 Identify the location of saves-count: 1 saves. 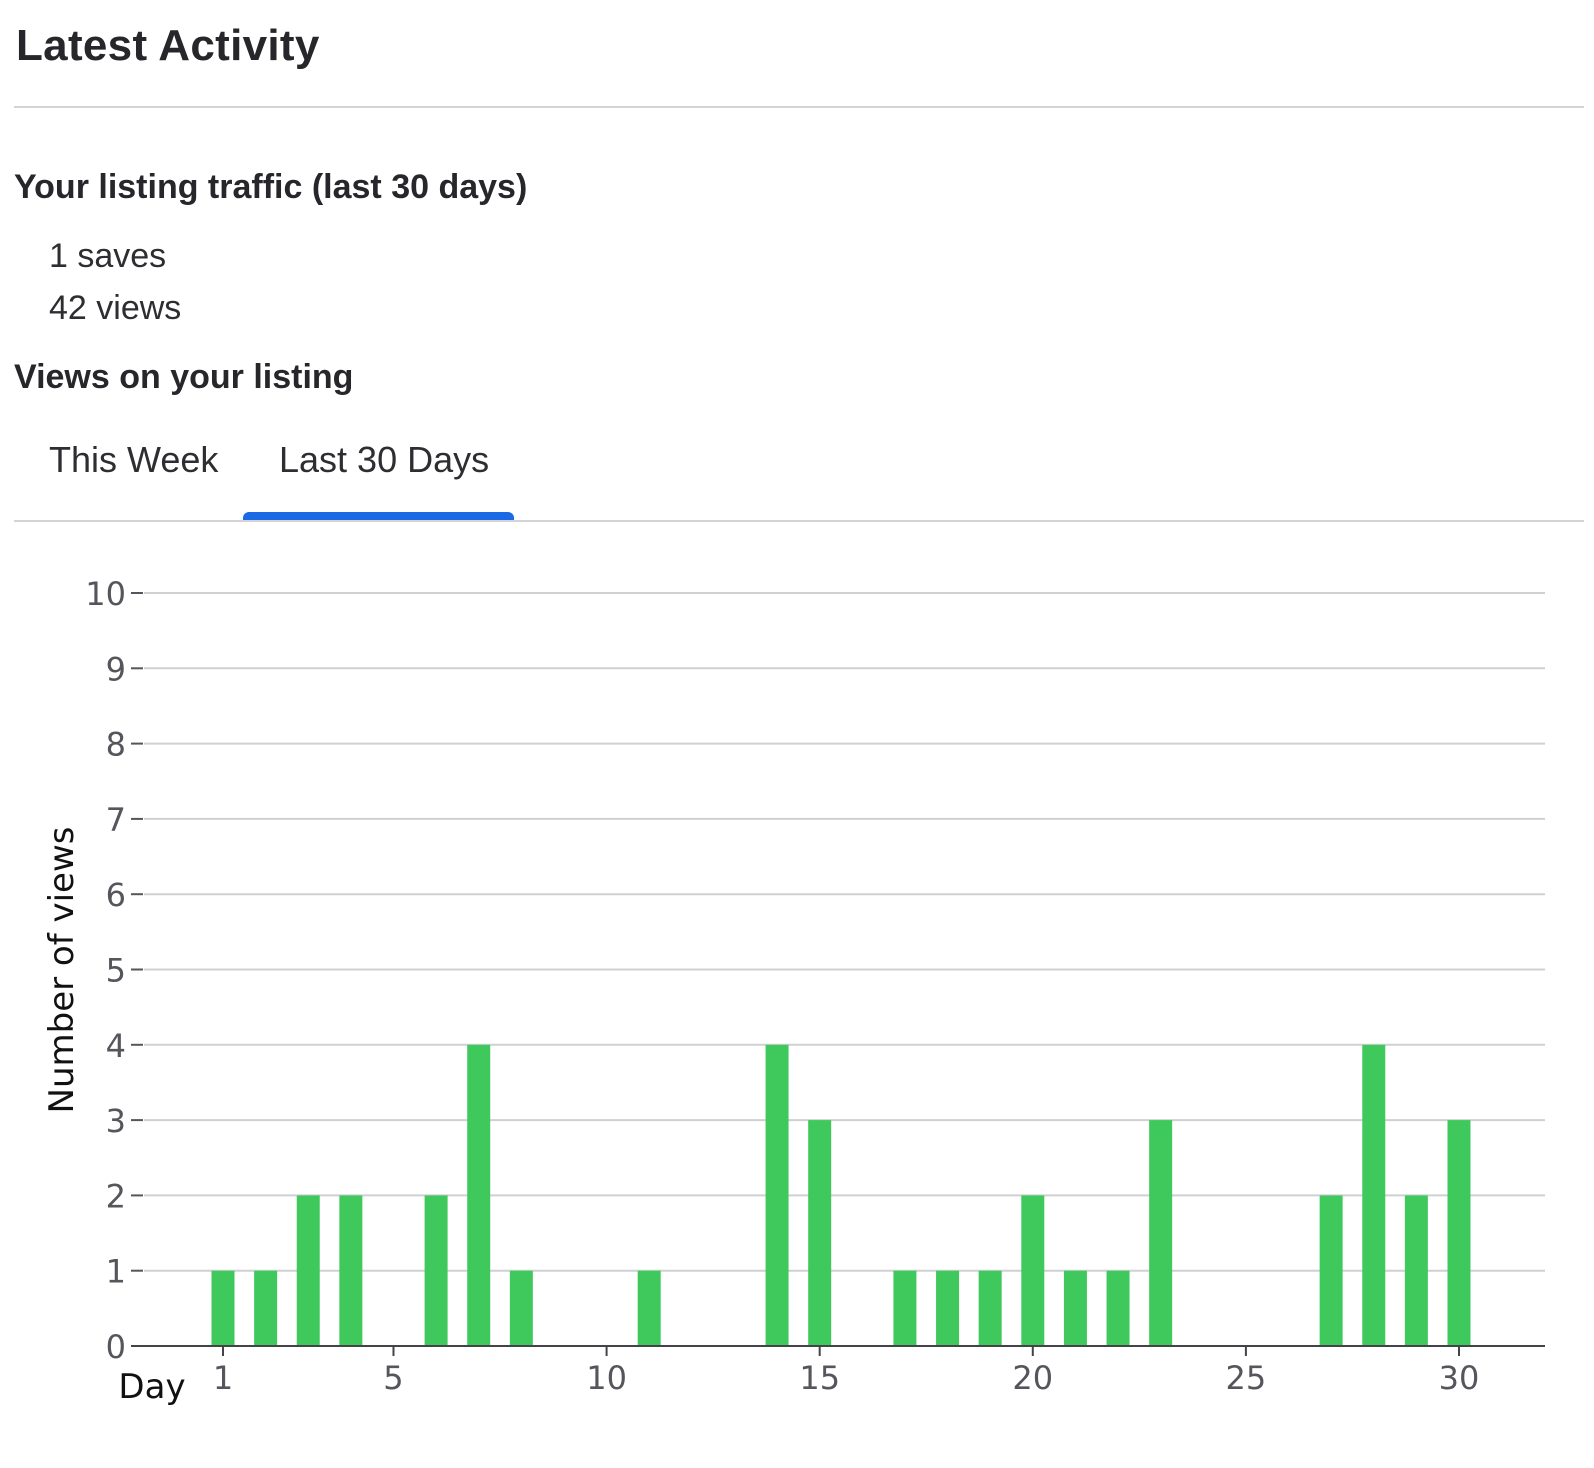
(108, 256).